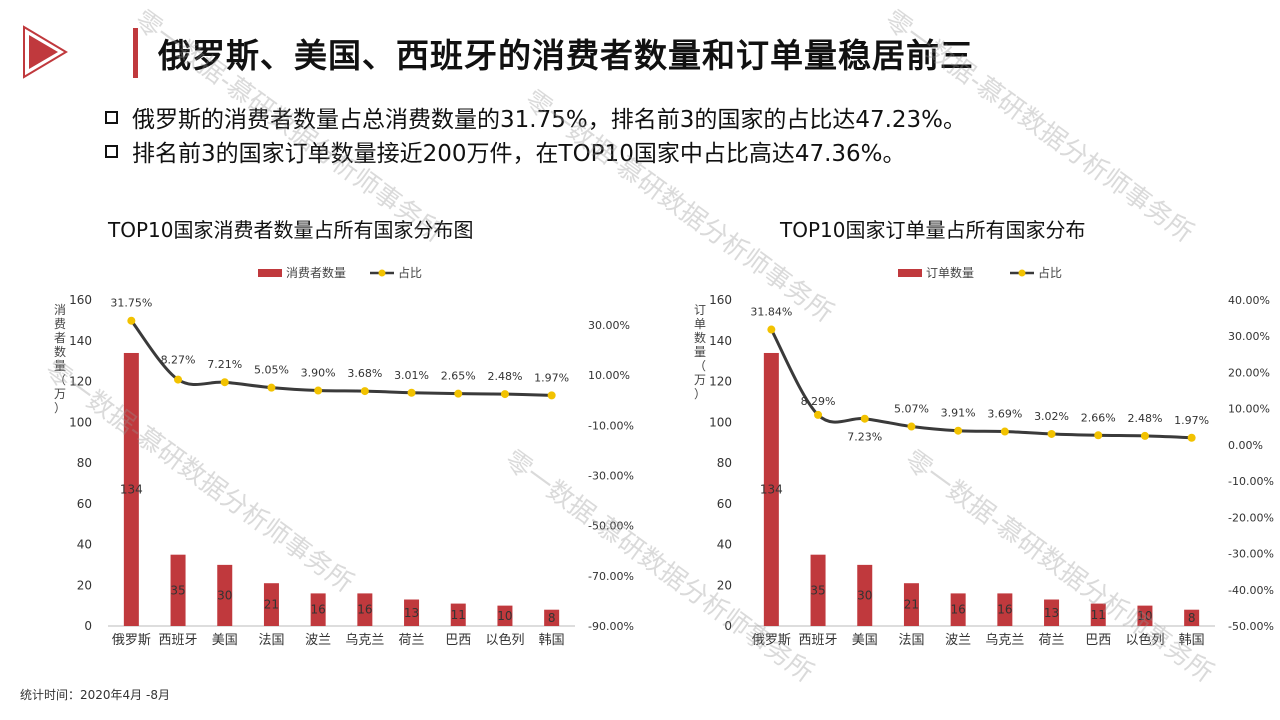  I want to click on share-value-label: 8.27%, so click(178, 360).